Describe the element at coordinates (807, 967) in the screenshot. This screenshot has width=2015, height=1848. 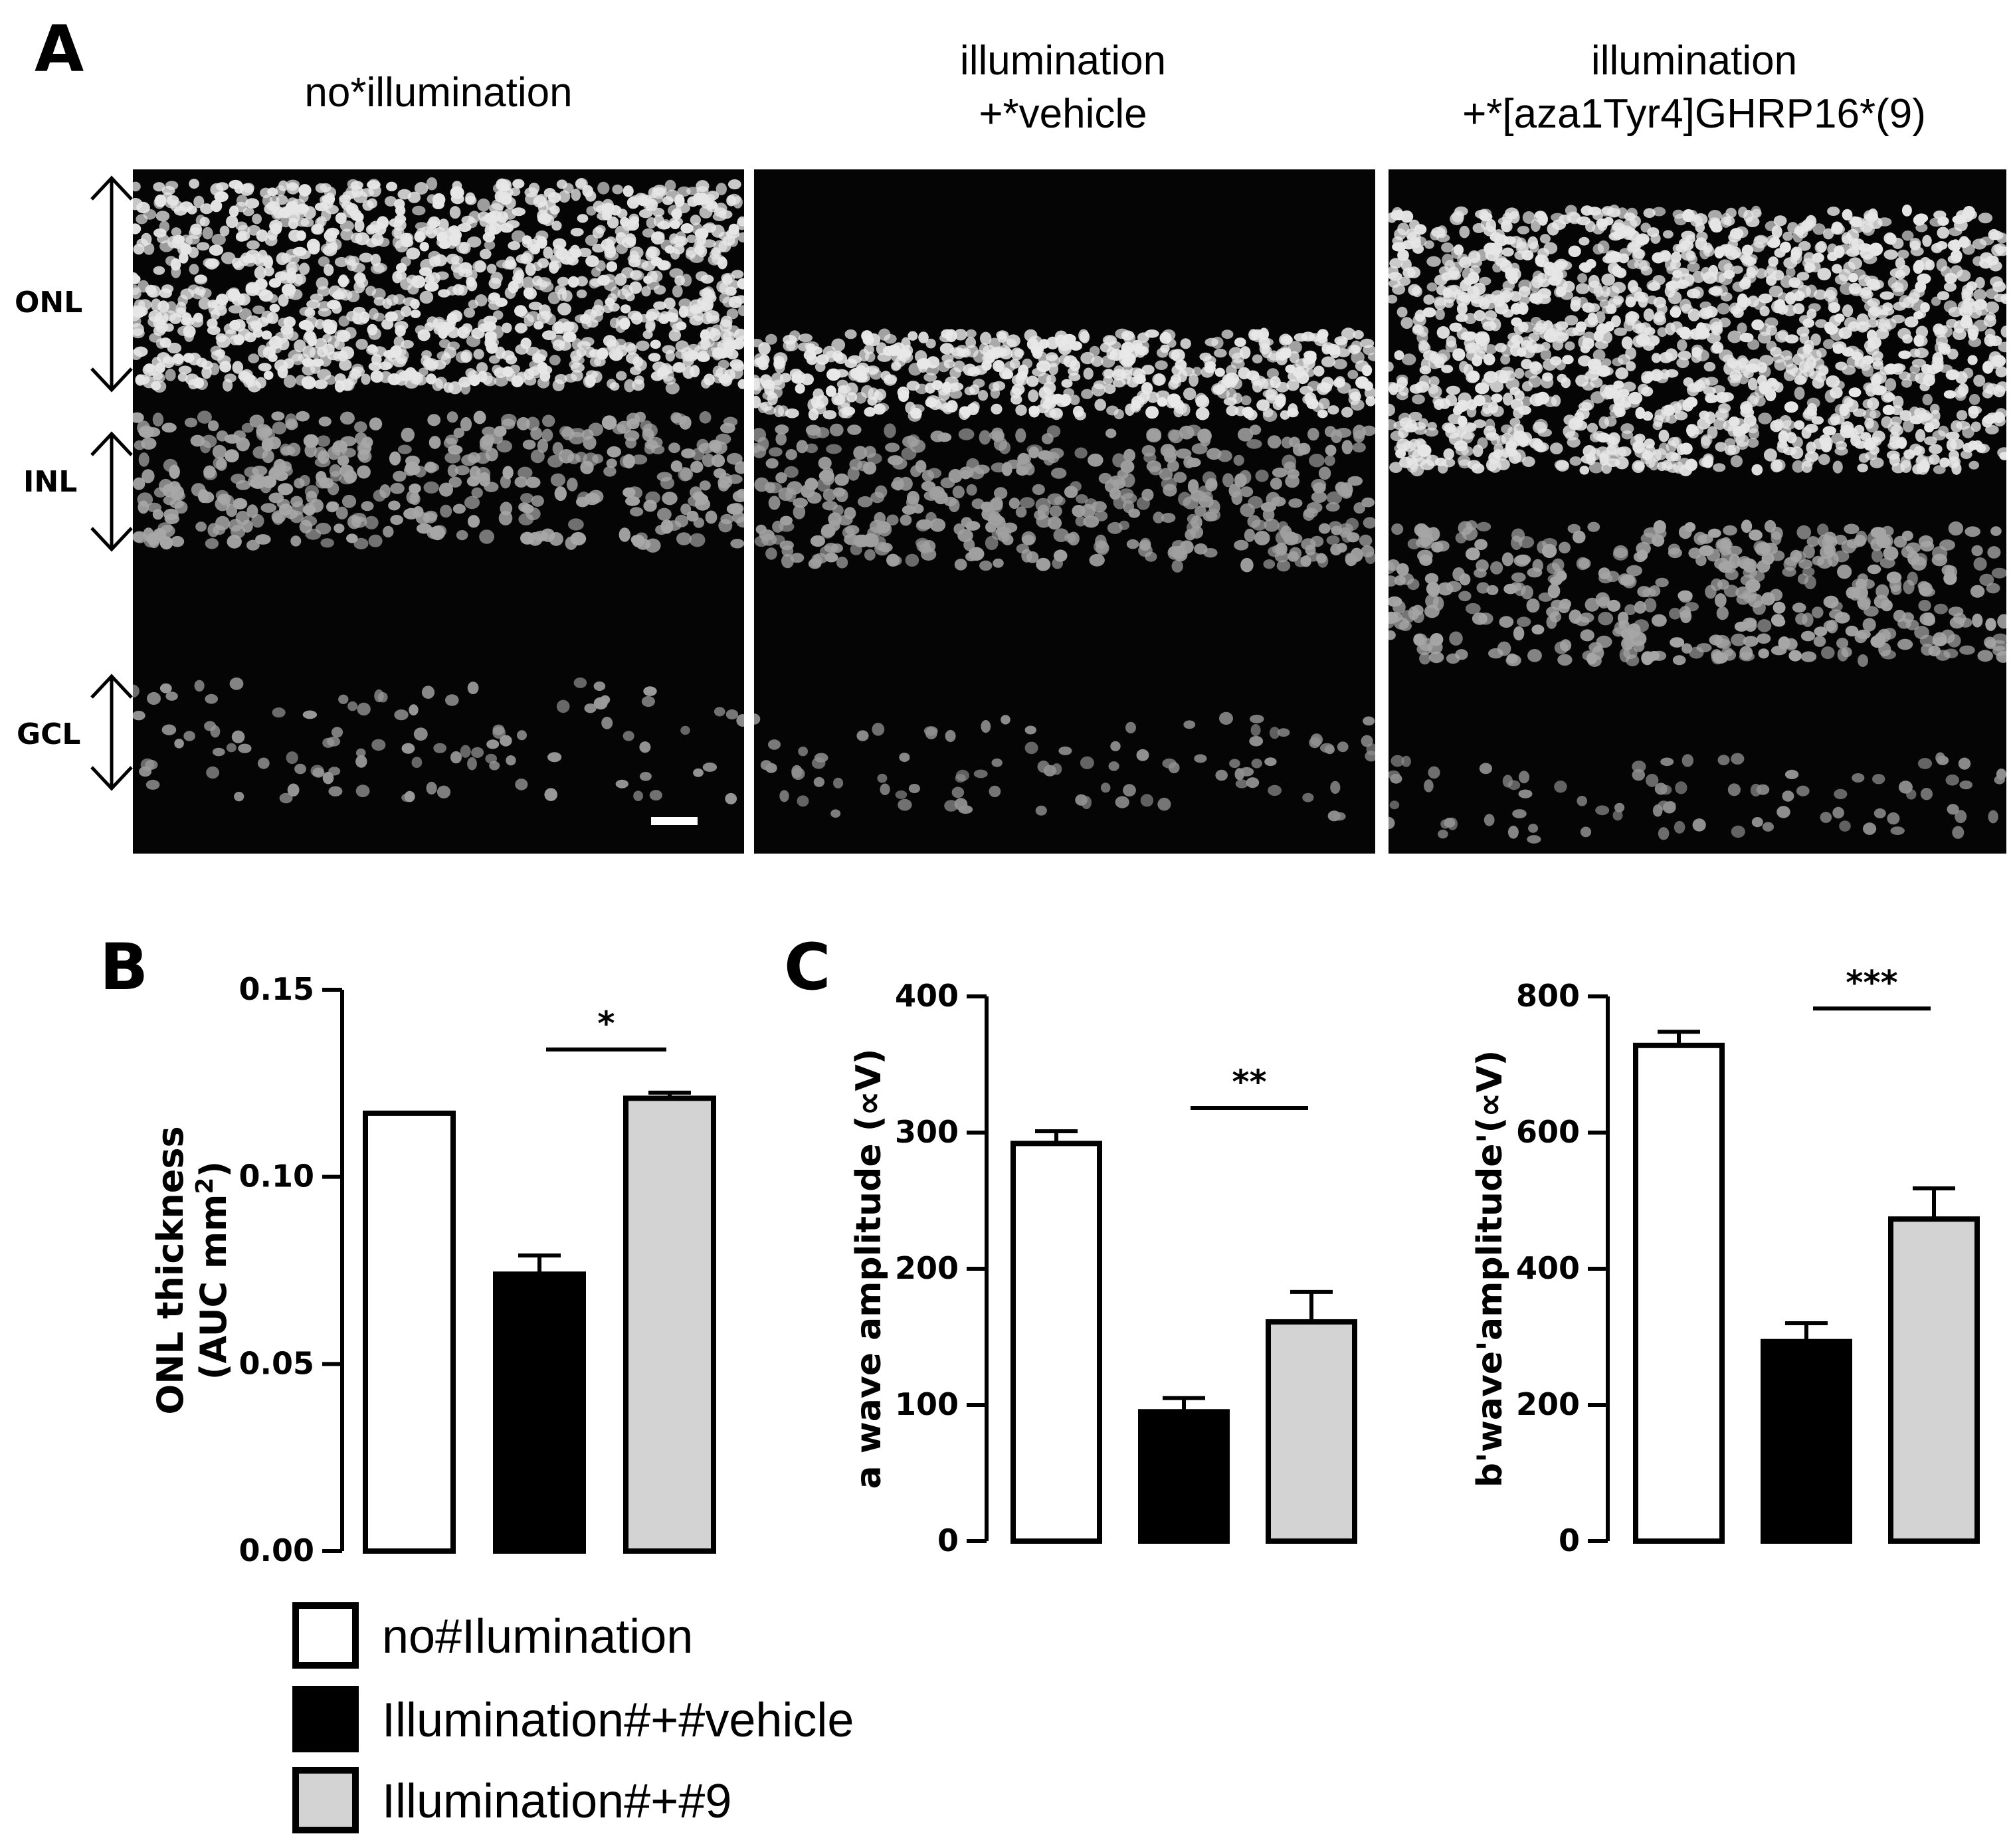
I see `panel-letter-c: C` at that location.